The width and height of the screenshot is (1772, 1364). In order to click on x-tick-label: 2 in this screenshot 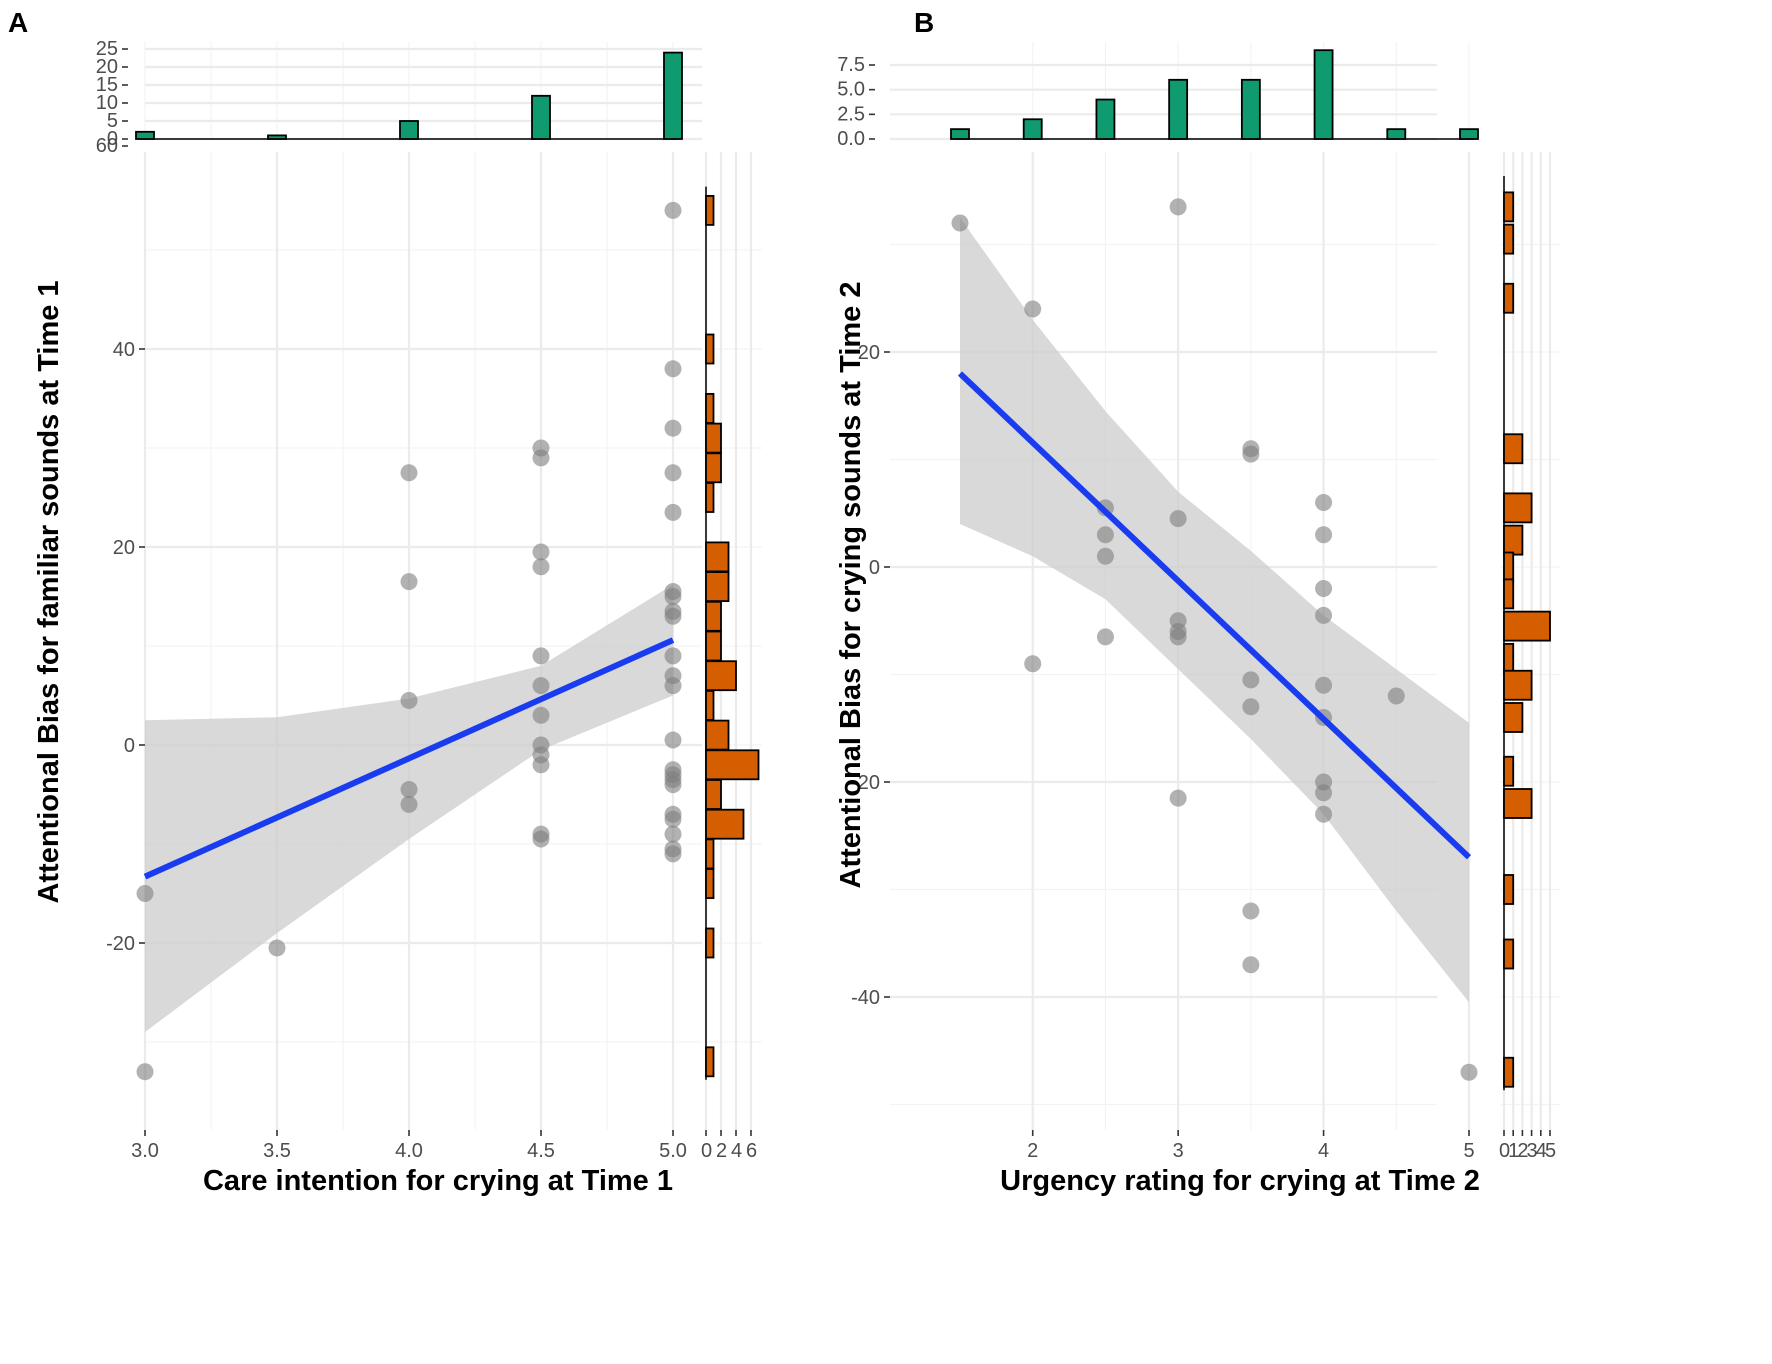, I will do `click(1032, 1151)`.